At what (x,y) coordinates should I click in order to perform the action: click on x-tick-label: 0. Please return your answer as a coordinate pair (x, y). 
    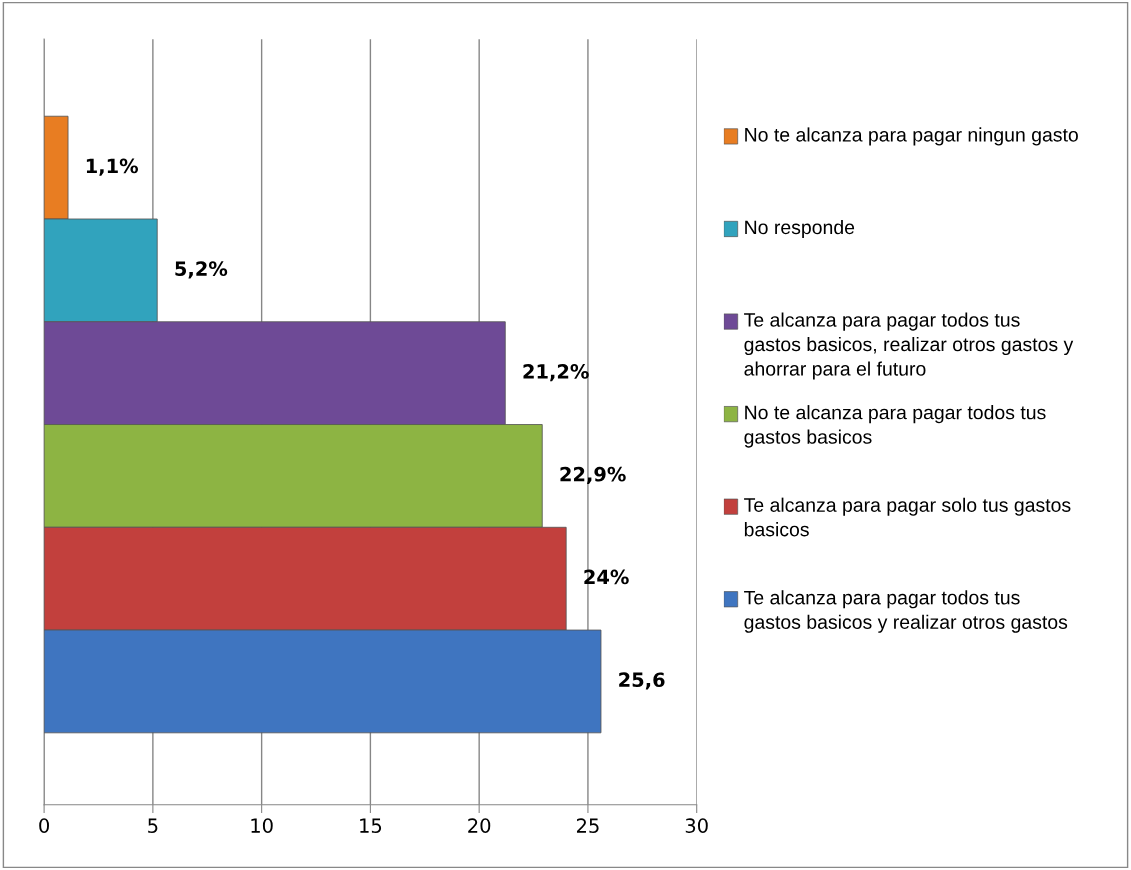
    Looking at the image, I should click on (44, 825).